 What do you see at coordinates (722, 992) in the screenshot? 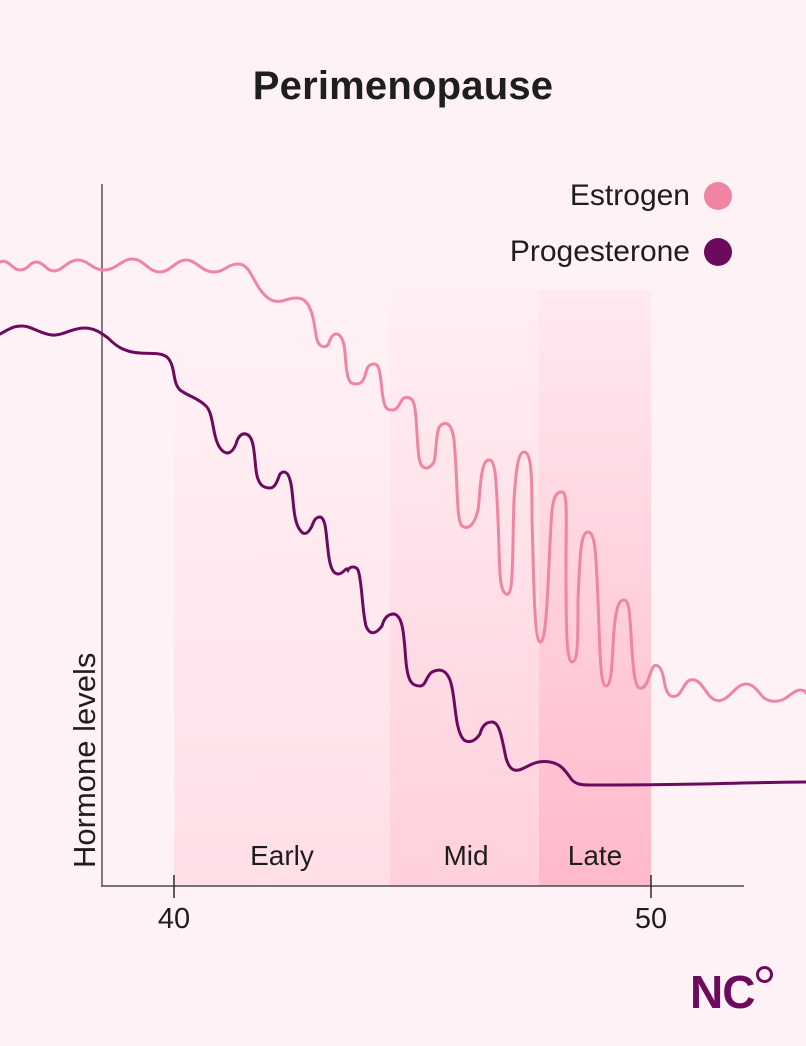
I see `nc-logo: NC` at bounding box center [722, 992].